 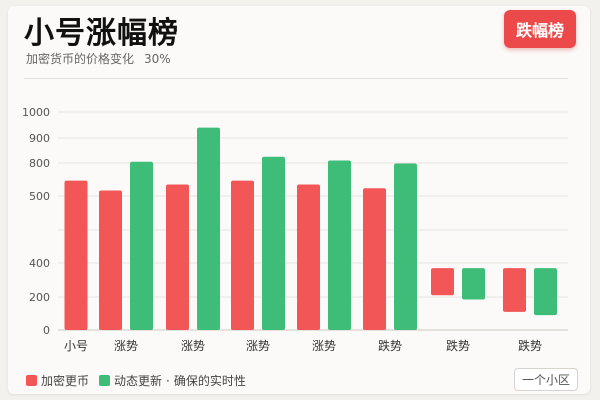 What do you see at coordinates (80, 59) in the screenshot?
I see `subtitle-text: 加密货币的价格变化` at bounding box center [80, 59].